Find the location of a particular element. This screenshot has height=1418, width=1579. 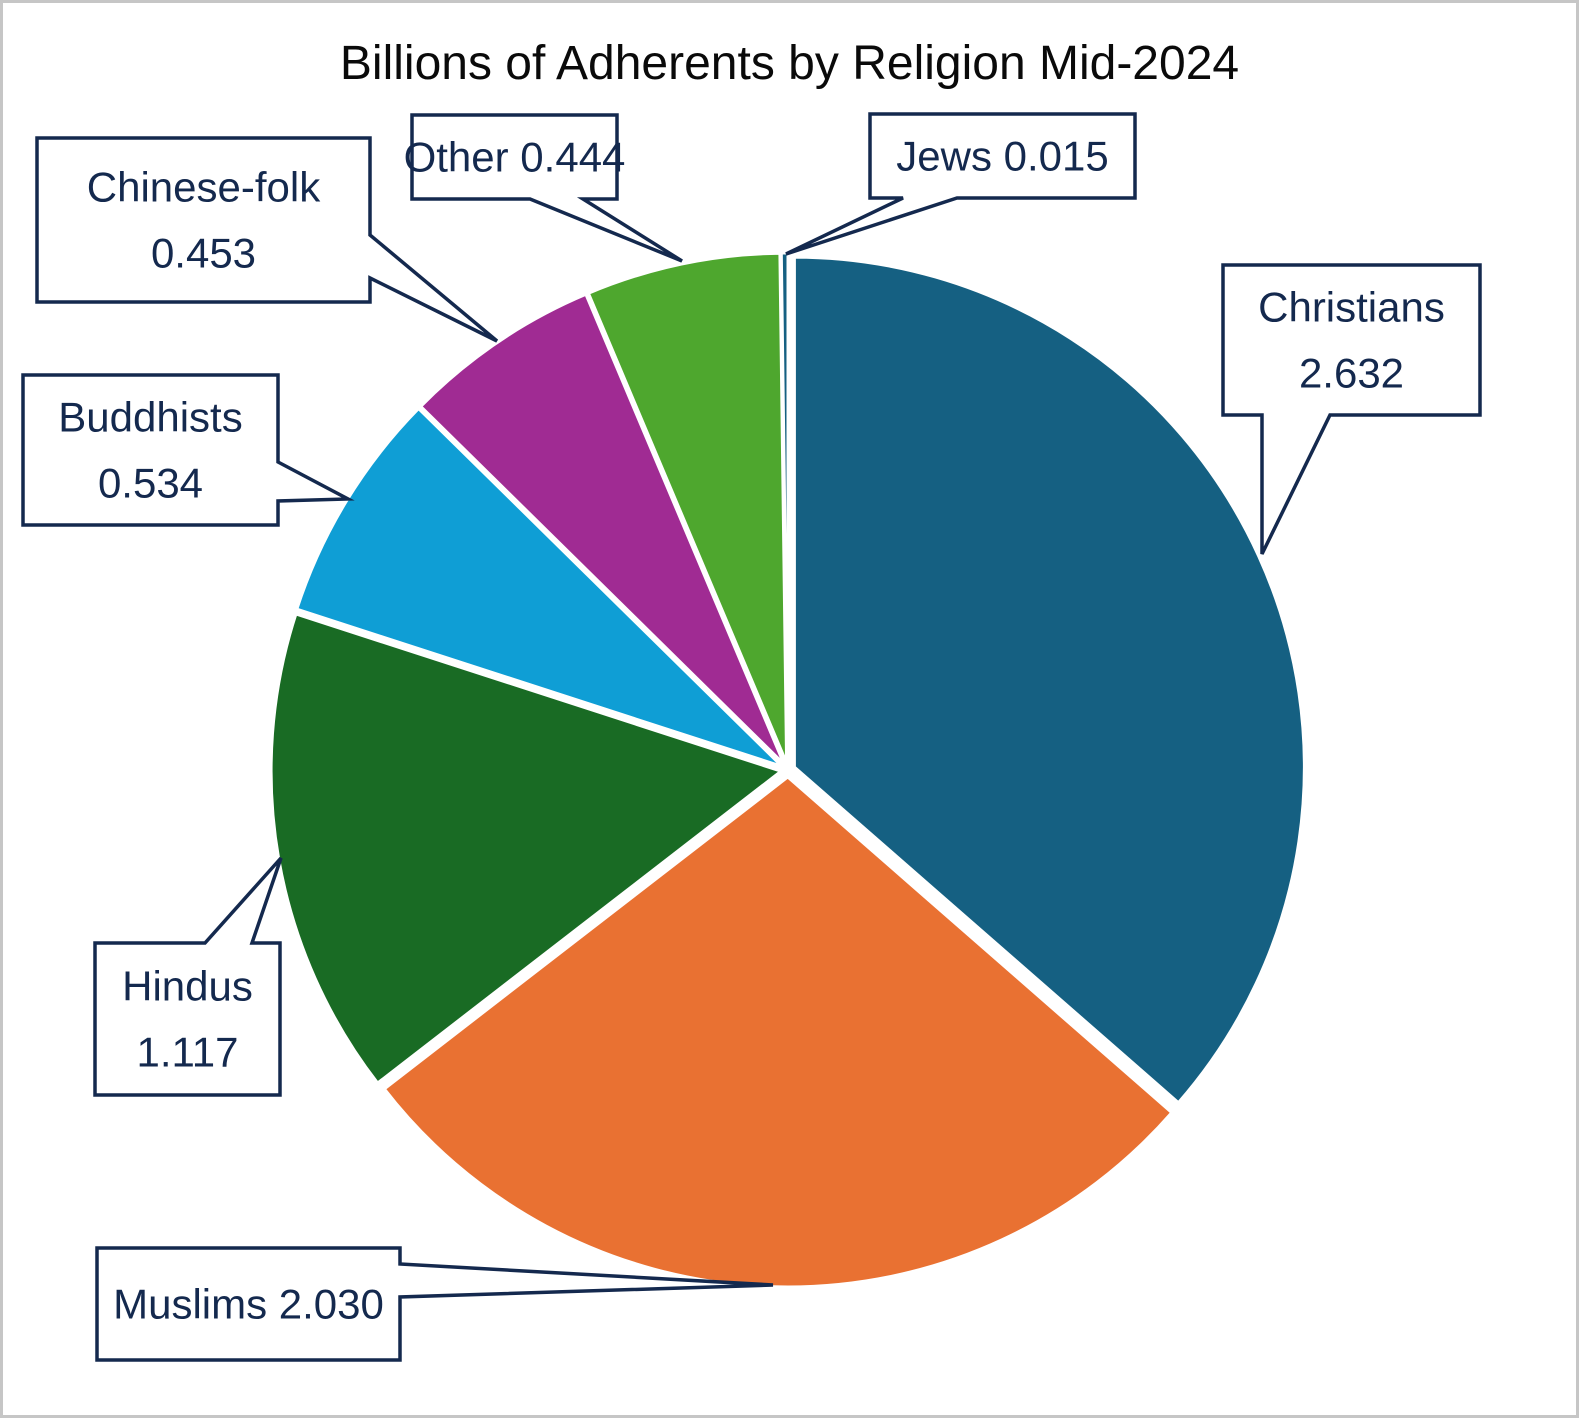

callout-christians: Christians 2.632 is located at coordinates (1351, 409).